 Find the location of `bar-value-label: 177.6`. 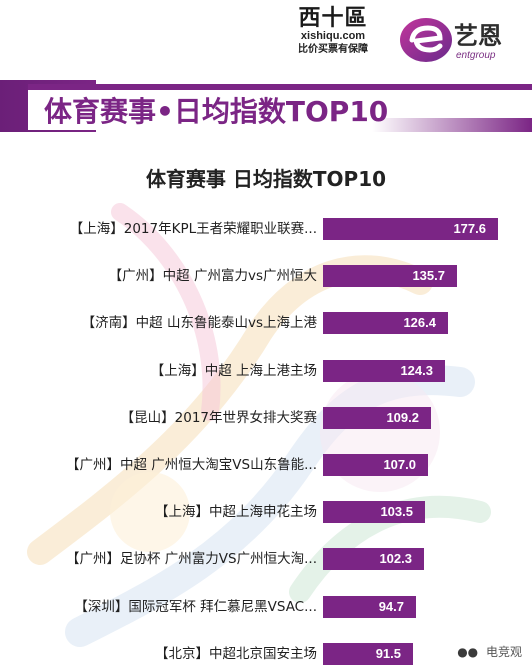

bar-value-label: 177.6 is located at coordinates (469, 228).